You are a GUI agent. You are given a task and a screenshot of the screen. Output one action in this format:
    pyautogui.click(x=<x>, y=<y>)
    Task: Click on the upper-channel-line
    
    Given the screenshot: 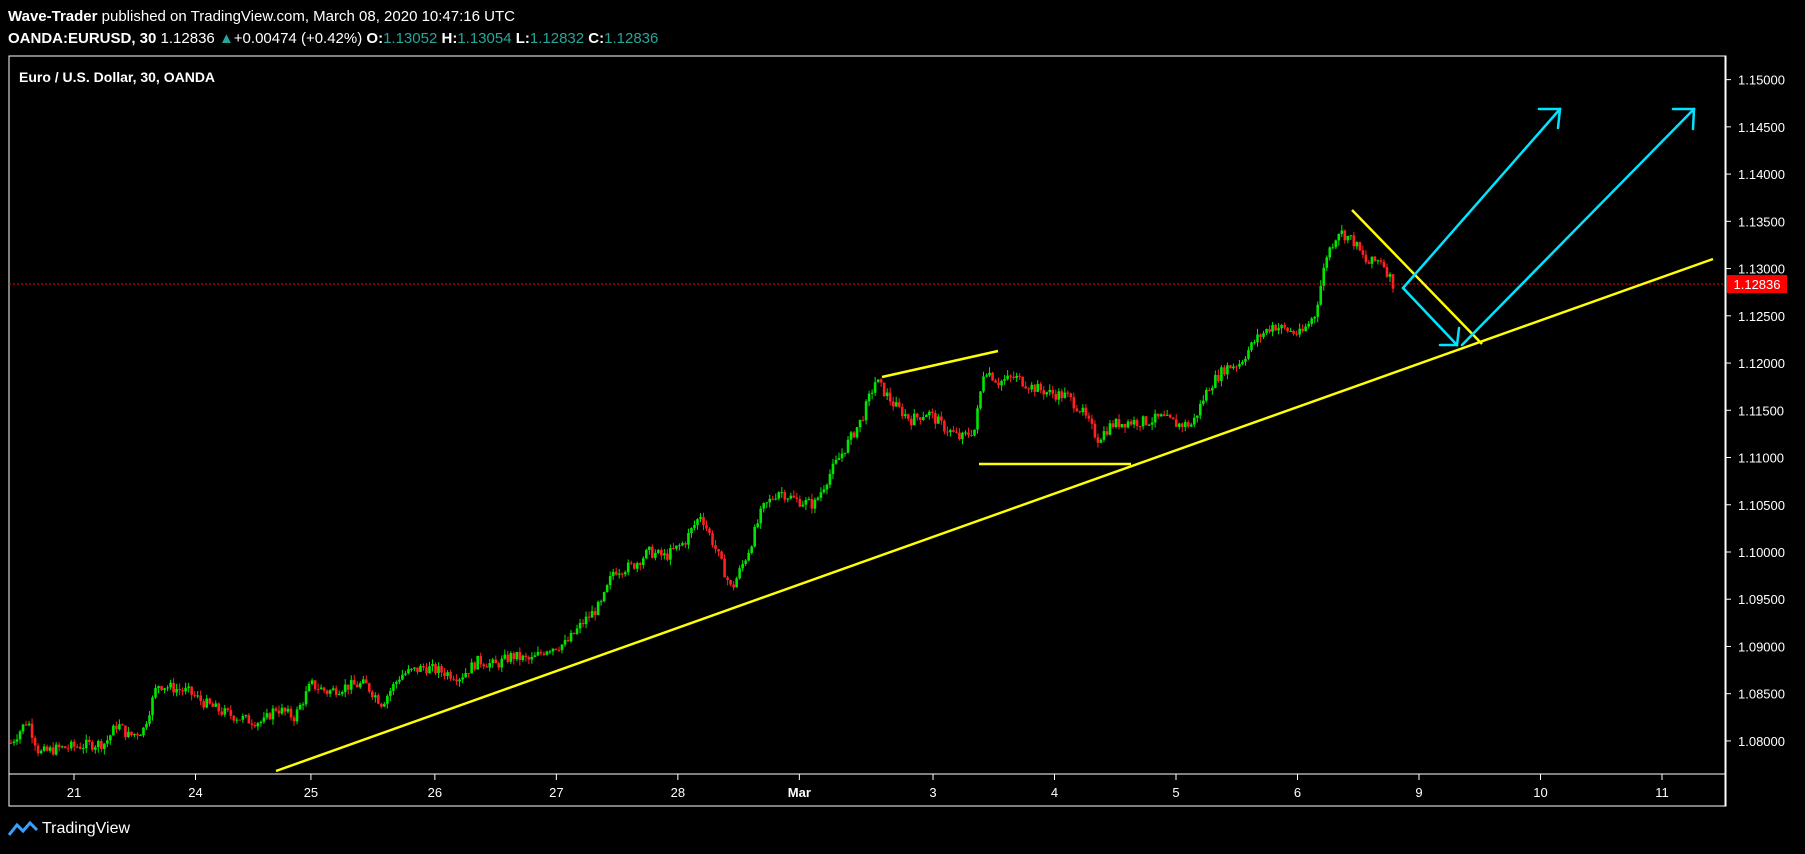 What is the action you would take?
    pyautogui.click(x=940, y=364)
    